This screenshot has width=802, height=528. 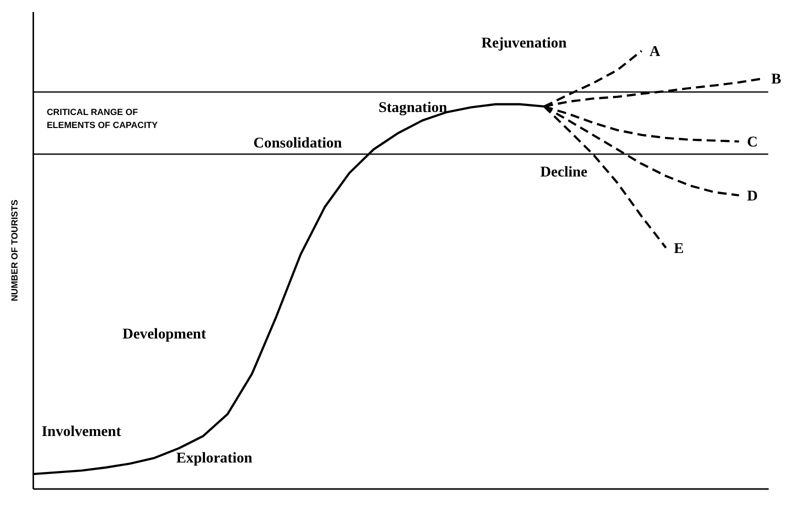 What do you see at coordinates (298, 144) in the screenshot?
I see `annotation: Consolidation` at bounding box center [298, 144].